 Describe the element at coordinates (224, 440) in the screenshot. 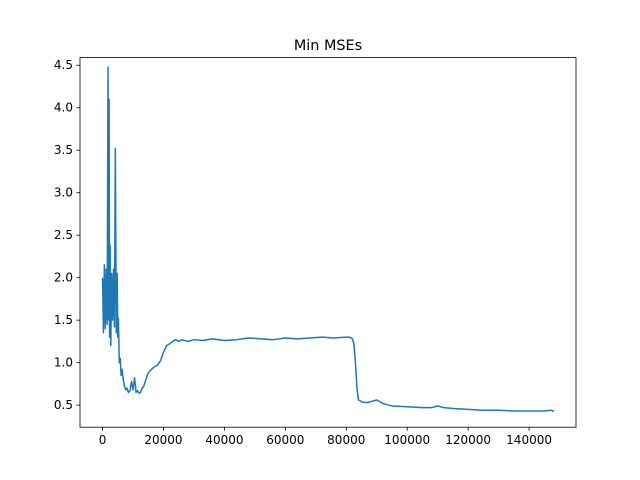

I see `x-tick-label: 40000` at that location.